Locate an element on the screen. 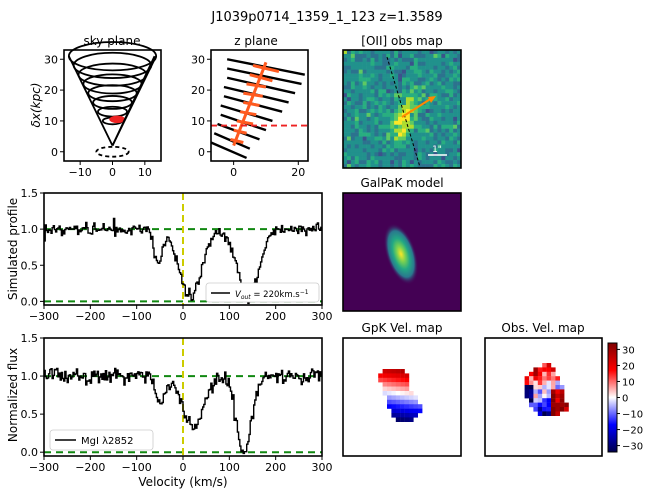 The width and height of the screenshot is (654, 491). x-tick-label: 300 is located at coordinates (322, 316).